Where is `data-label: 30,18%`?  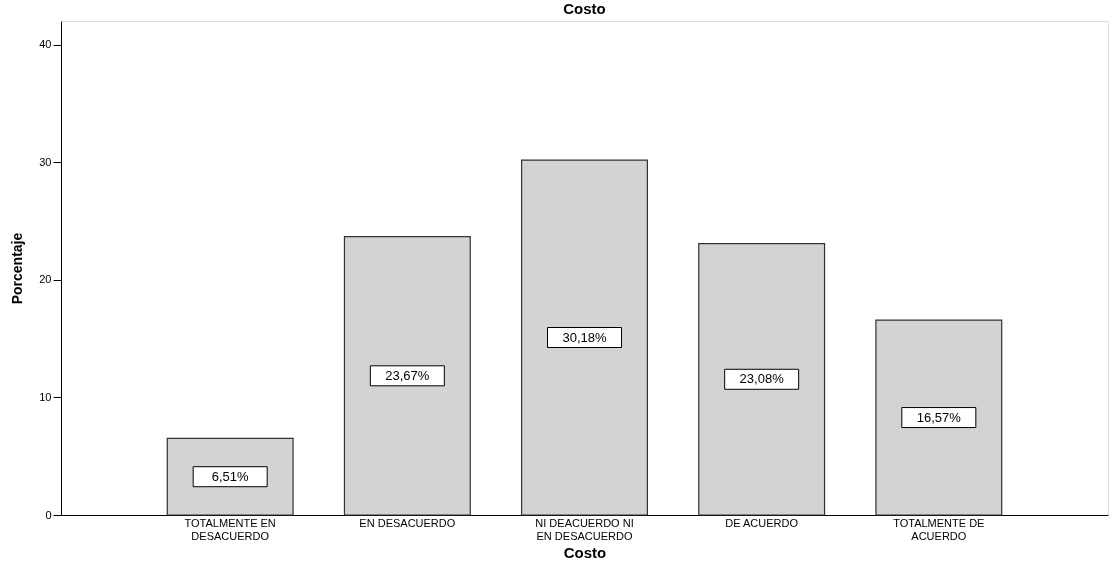 data-label: 30,18% is located at coordinates (584, 337).